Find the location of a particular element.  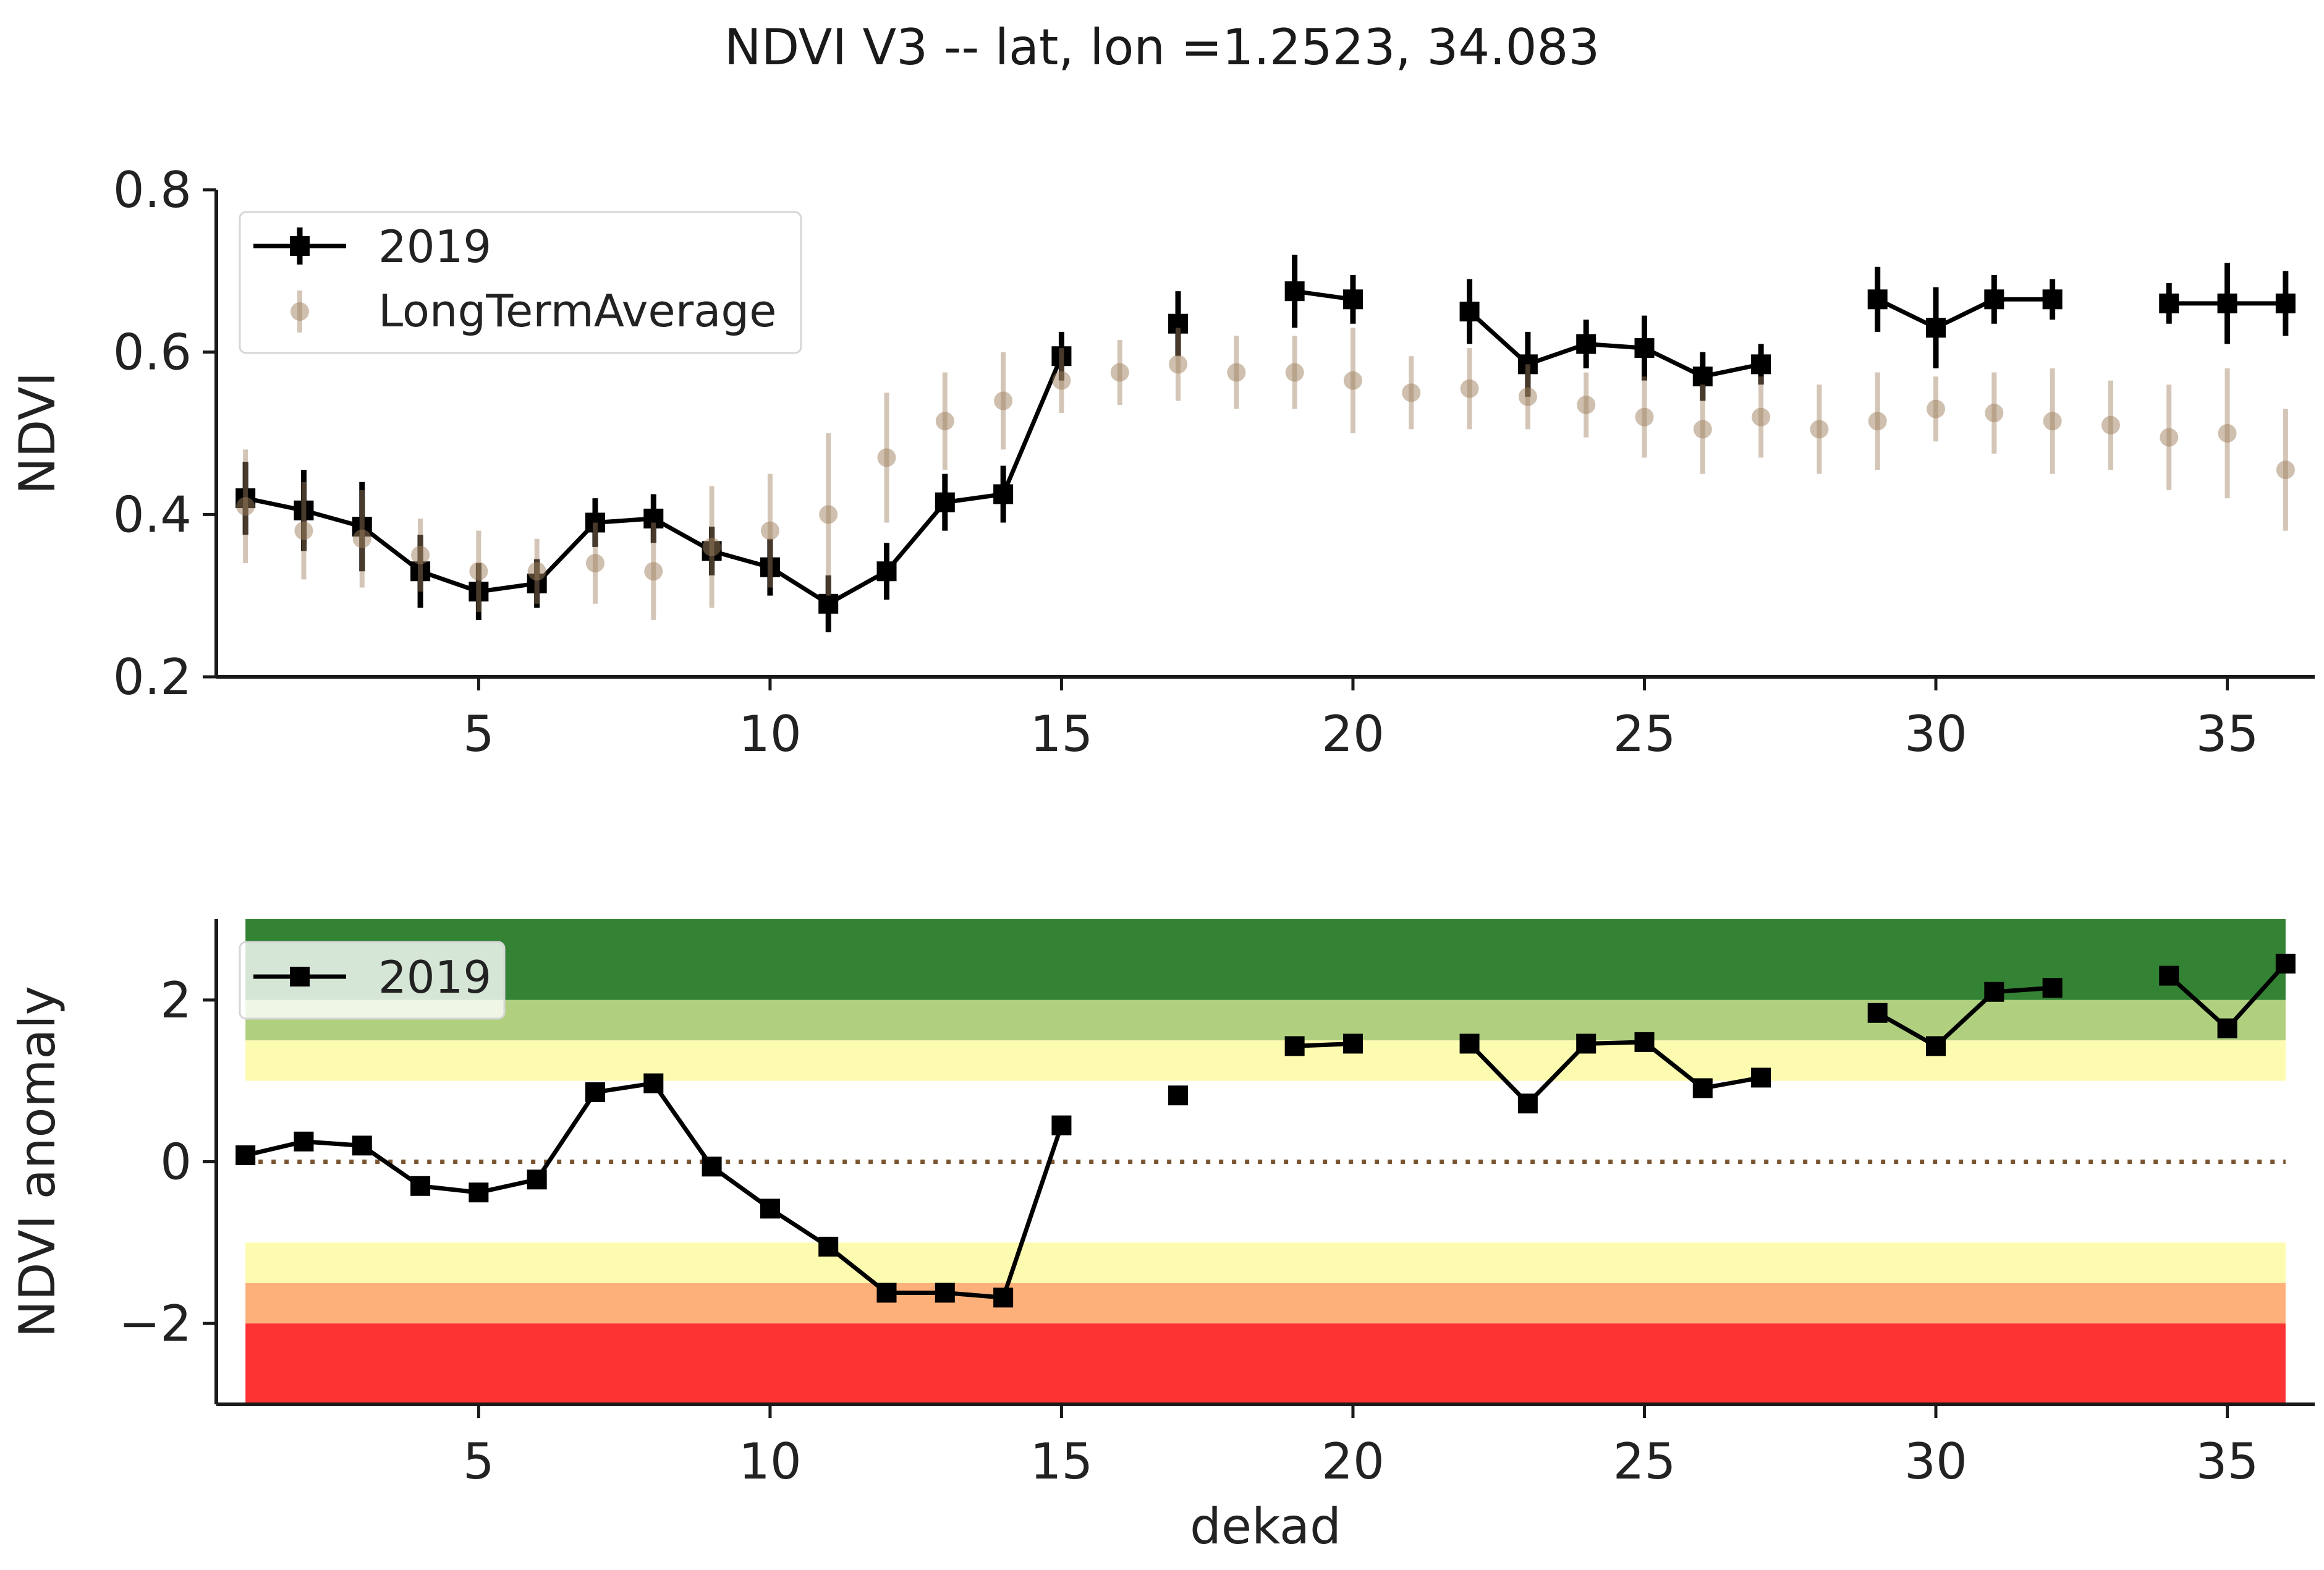

y-tick-label: 0.4 is located at coordinates (153, 514).